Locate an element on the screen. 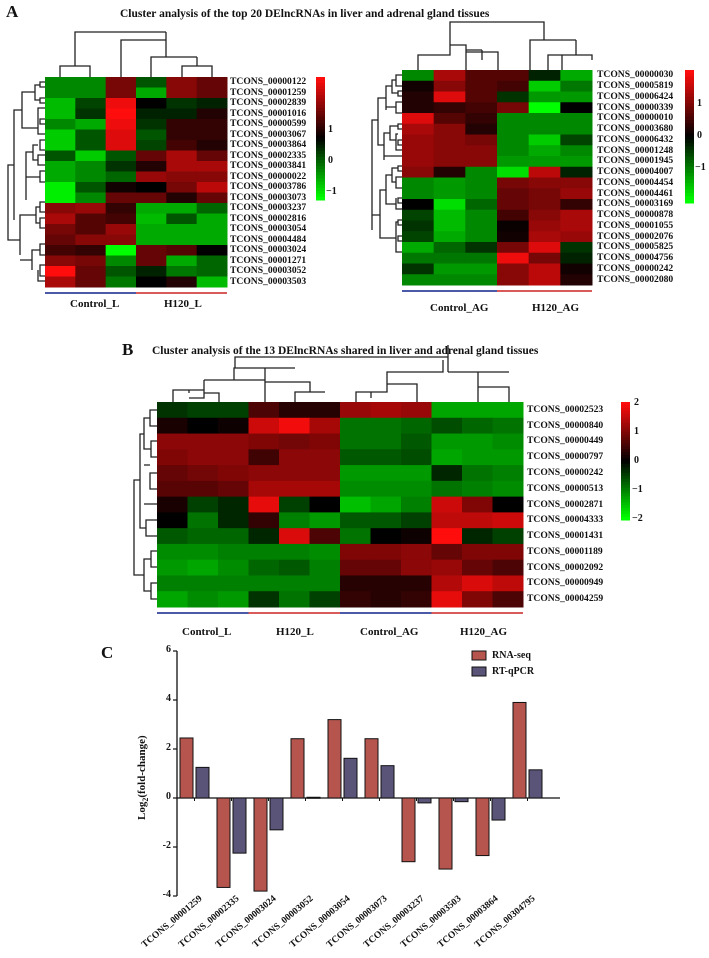  legend-swatch is located at coordinates (479, 671).